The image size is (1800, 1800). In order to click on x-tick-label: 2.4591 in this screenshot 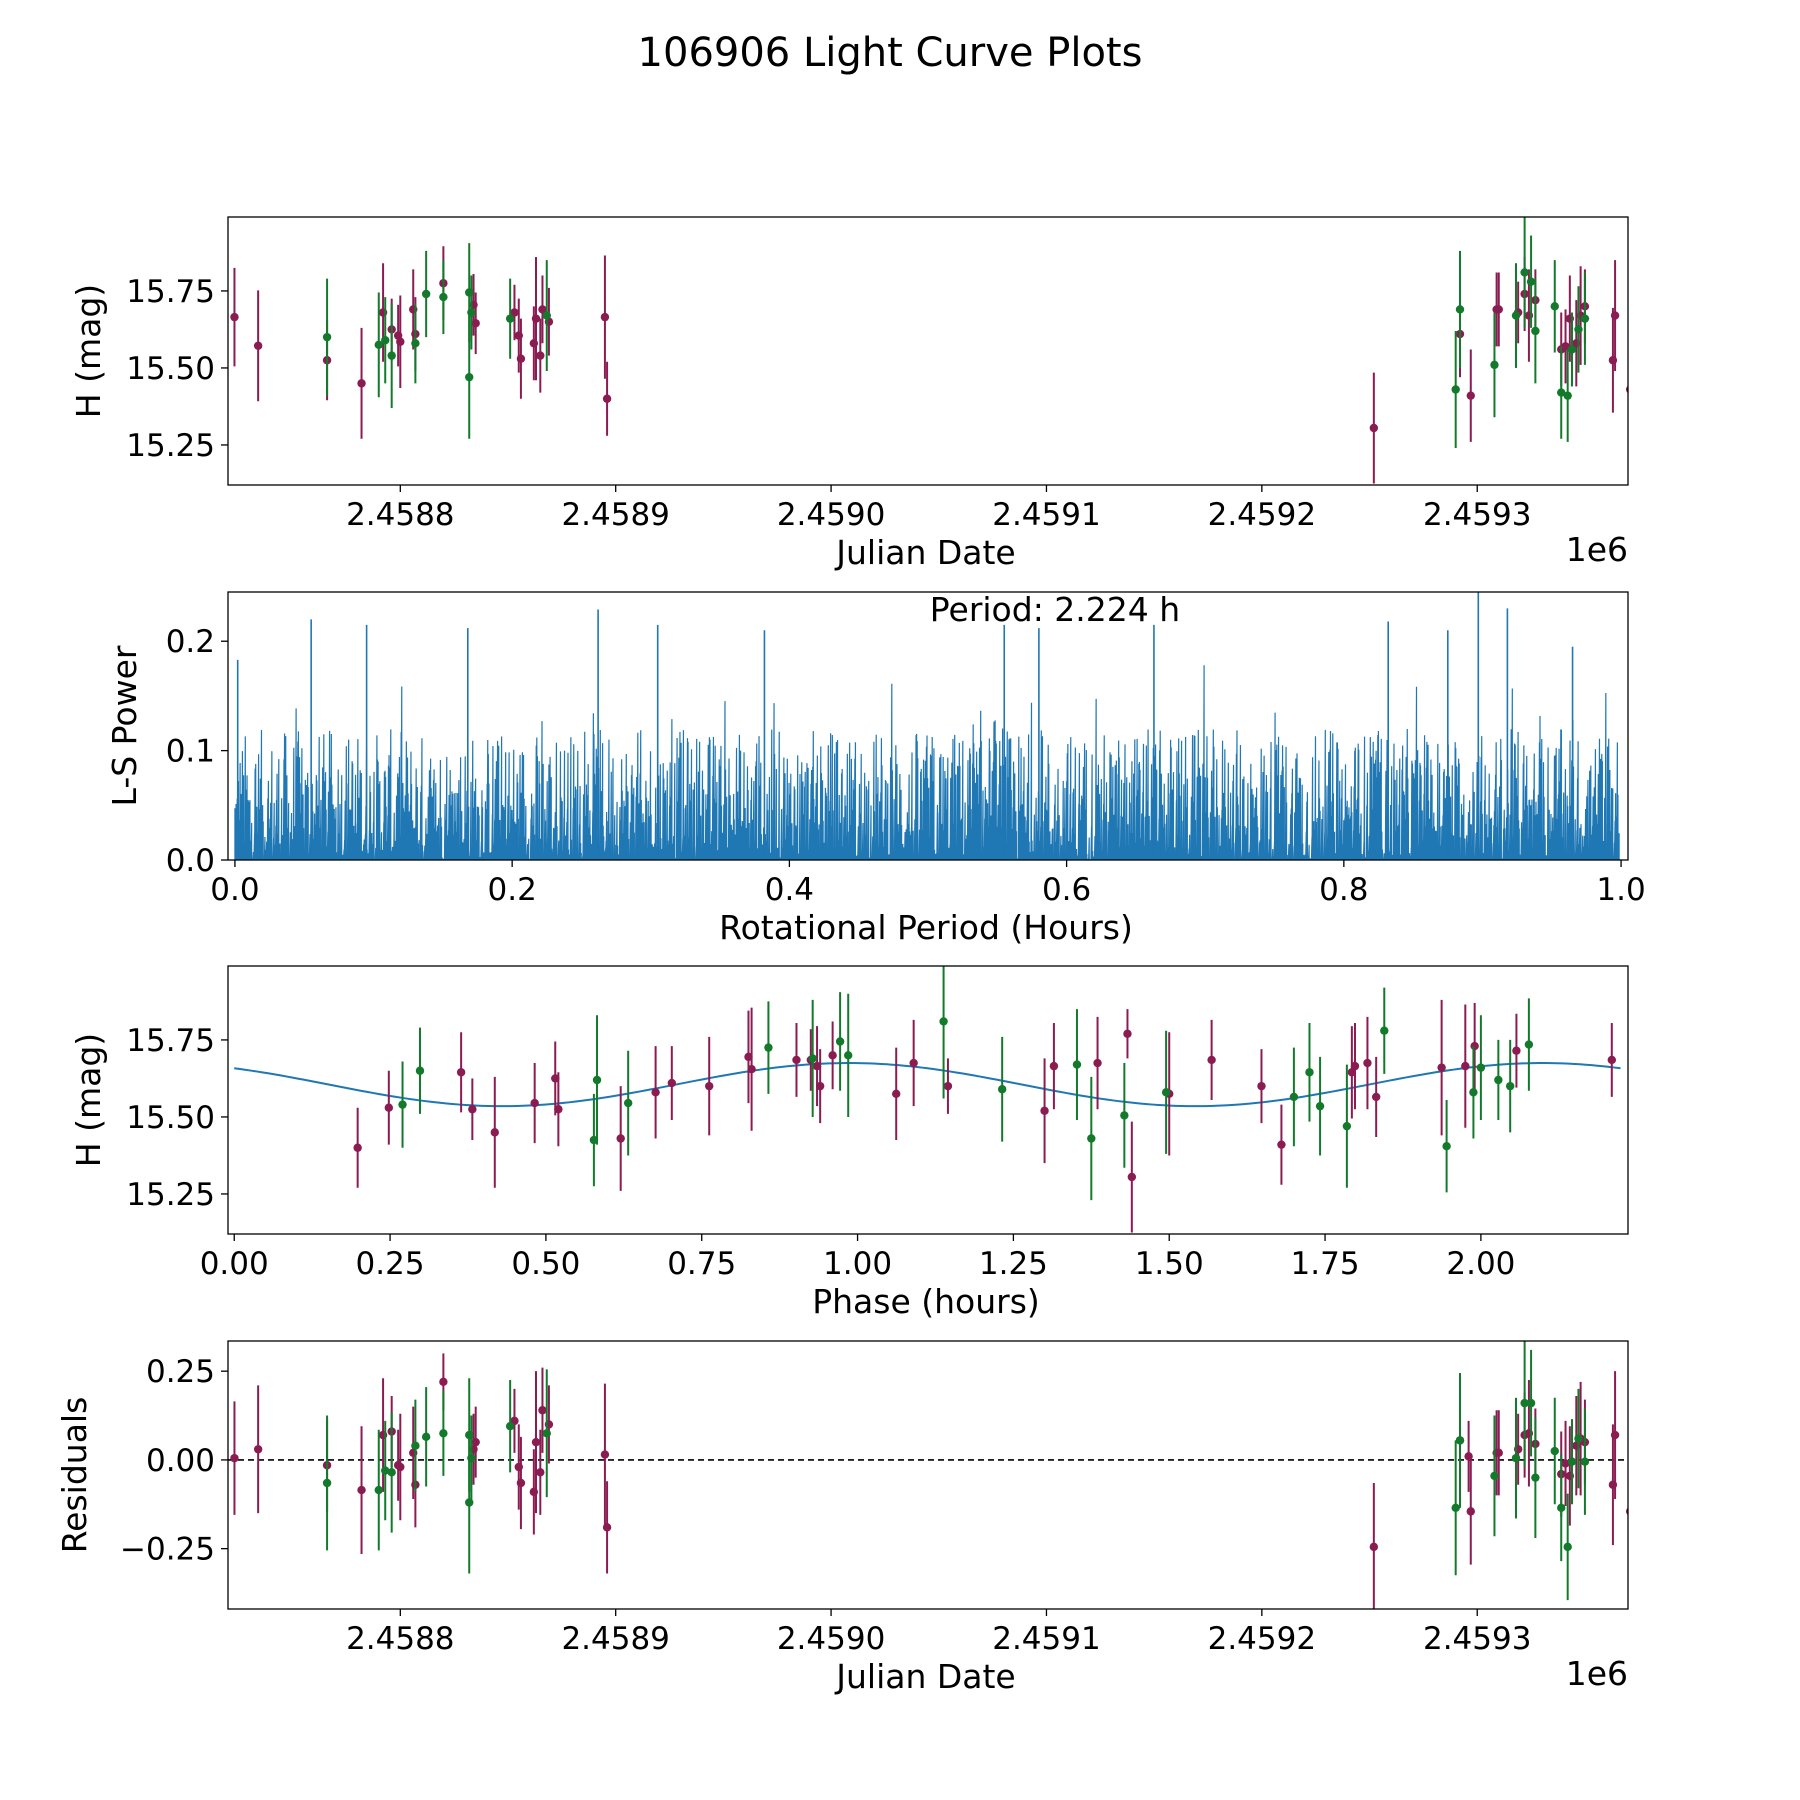, I will do `click(1046, 1639)`.